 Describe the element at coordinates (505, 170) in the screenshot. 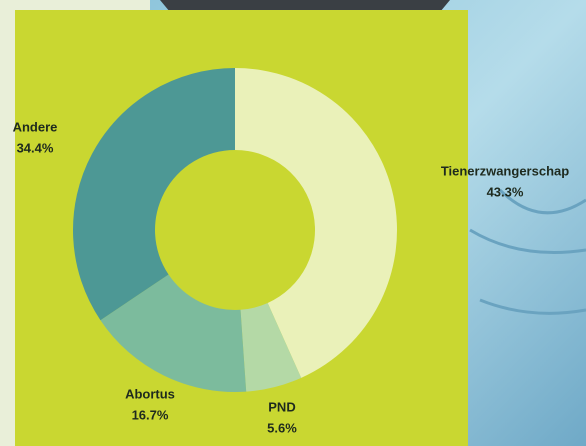

I see `slice-label: Tienerzwangerschap` at that location.